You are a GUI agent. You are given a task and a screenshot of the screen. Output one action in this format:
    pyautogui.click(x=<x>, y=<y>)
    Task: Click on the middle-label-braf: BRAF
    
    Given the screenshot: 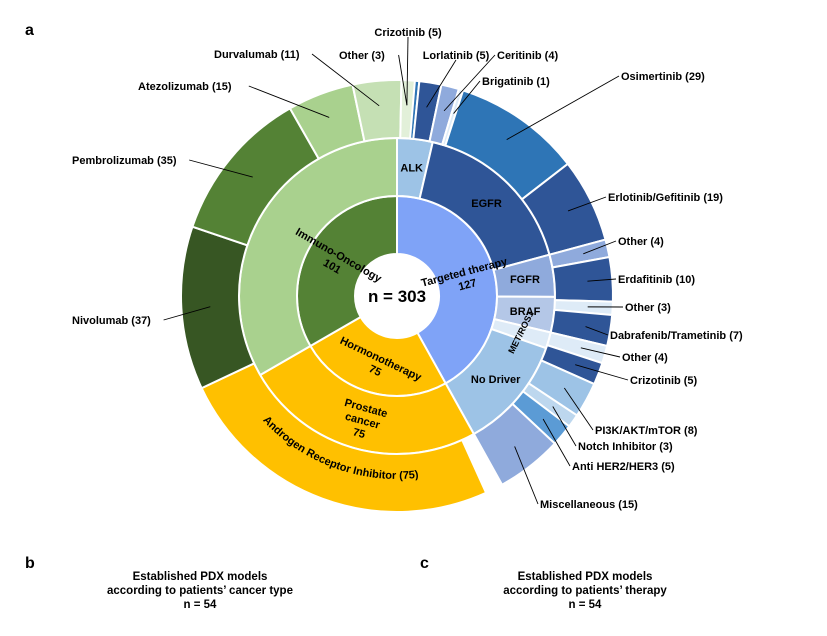 What is the action you would take?
    pyautogui.click(x=525, y=312)
    